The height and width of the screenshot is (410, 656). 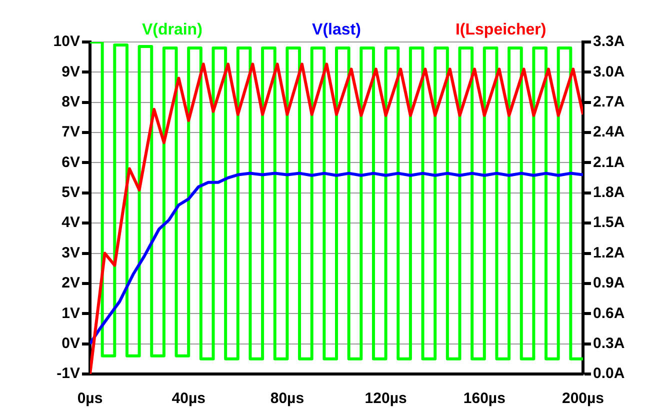 I want to click on text: V(last), so click(x=336, y=29).